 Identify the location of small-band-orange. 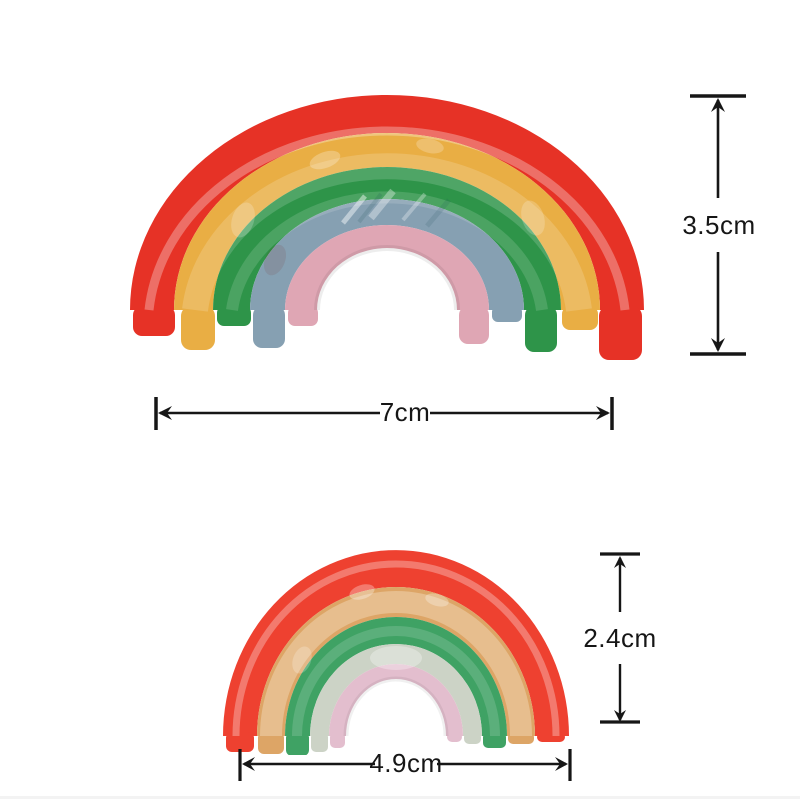
(396, 670).